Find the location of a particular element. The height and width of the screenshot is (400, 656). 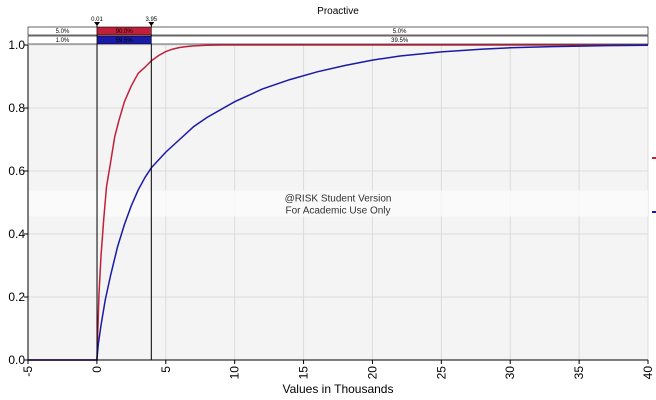

band-middle-label: 59.5% is located at coordinates (125, 41).